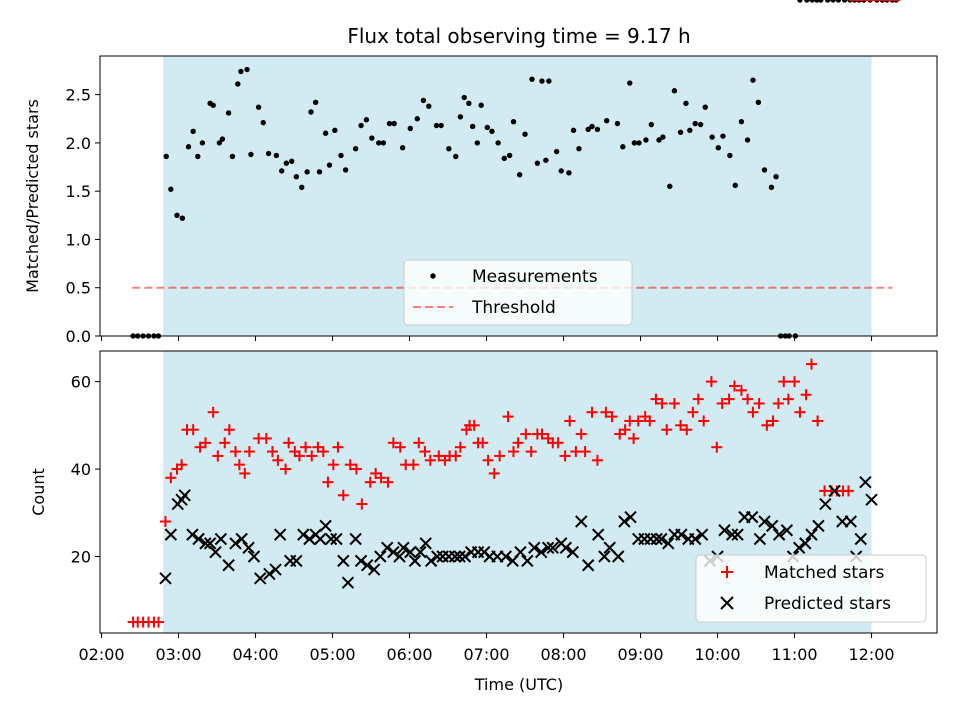 This screenshot has height=720, width=960. I want to click on x-tick-label: 09:00, so click(640, 654).